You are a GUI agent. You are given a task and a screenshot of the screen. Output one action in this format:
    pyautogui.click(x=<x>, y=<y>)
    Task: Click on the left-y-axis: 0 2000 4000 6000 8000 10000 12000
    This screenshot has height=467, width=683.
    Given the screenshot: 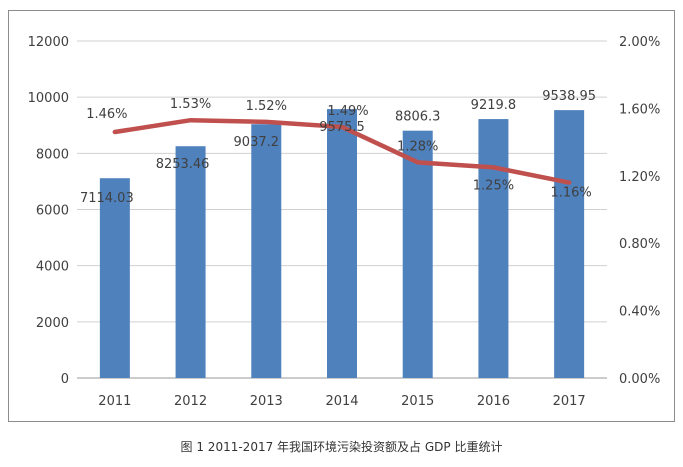 What is the action you would take?
    pyautogui.click(x=48, y=211)
    